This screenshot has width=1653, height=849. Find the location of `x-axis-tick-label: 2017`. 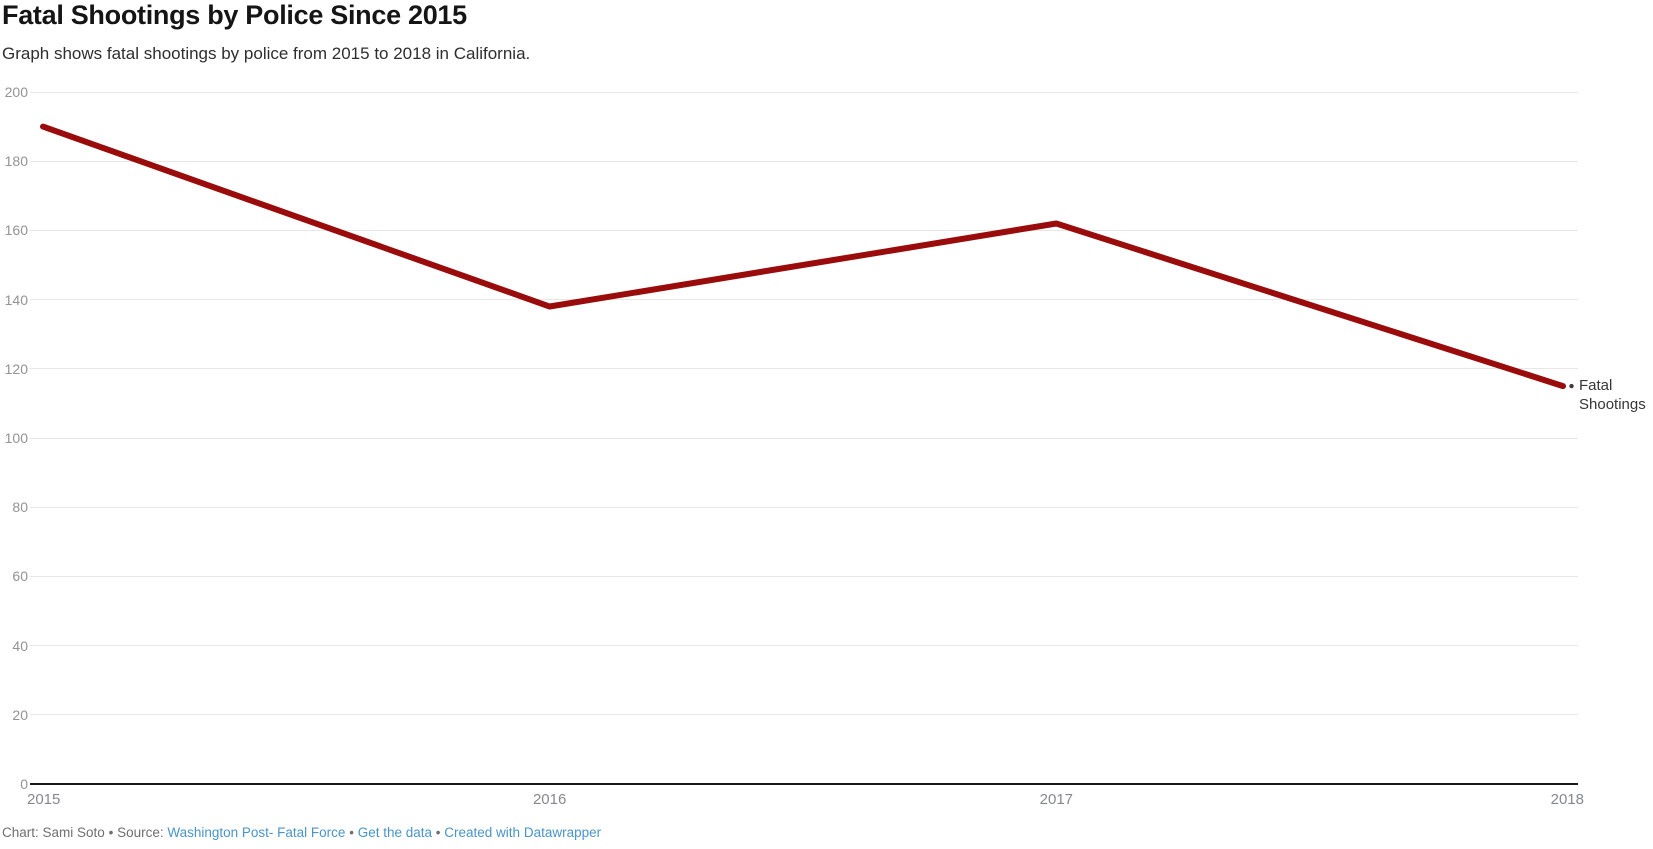

x-axis-tick-label: 2017 is located at coordinates (1056, 799).